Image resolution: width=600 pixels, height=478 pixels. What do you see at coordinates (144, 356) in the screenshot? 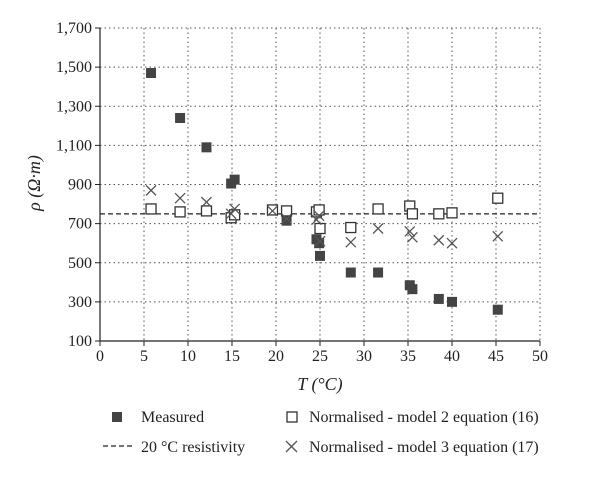
I see `x-tick-label: 5` at bounding box center [144, 356].